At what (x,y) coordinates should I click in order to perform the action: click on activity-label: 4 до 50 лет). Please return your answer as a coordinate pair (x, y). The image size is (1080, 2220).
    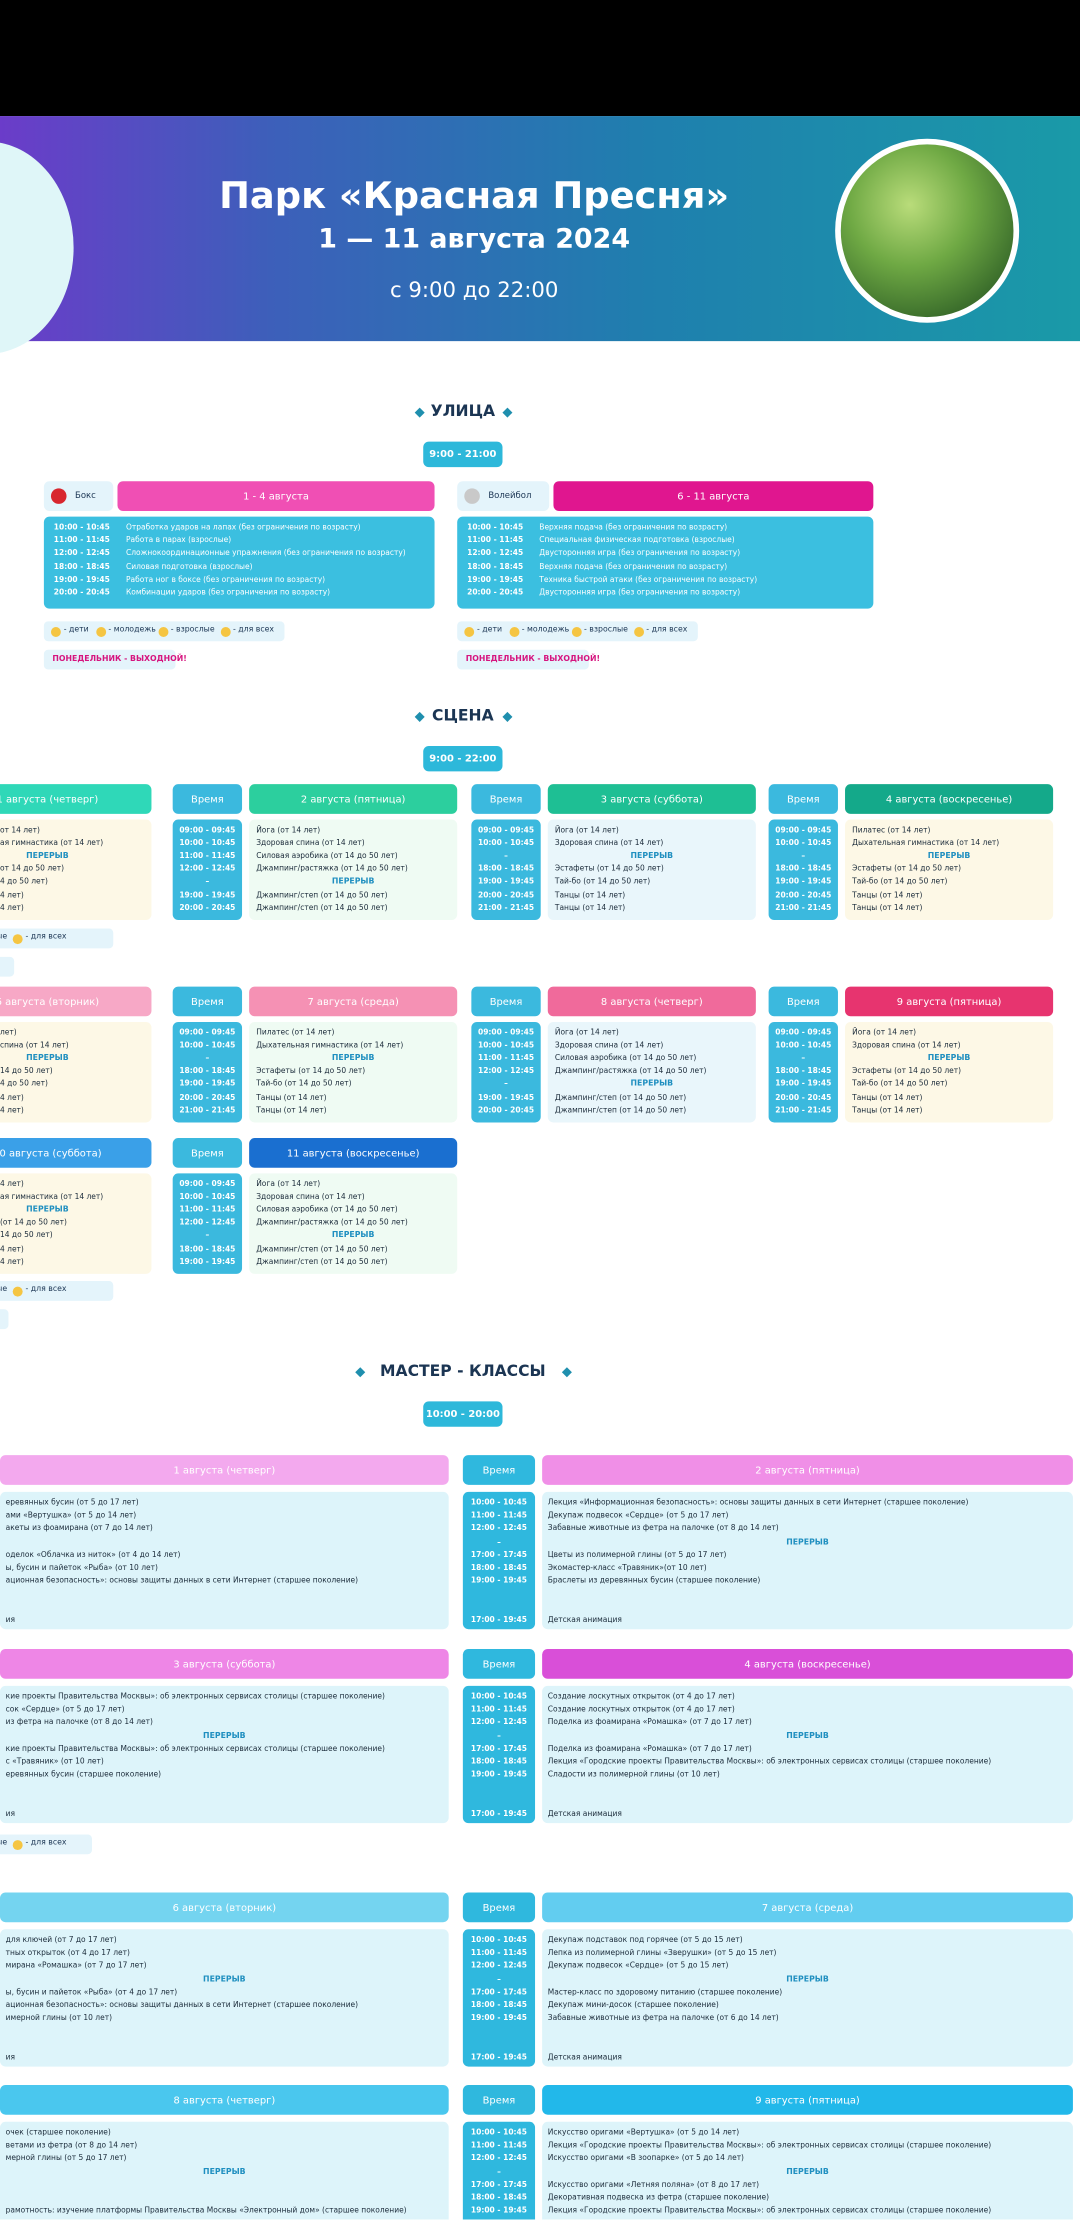
    Looking at the image, I should click on (24, 882).